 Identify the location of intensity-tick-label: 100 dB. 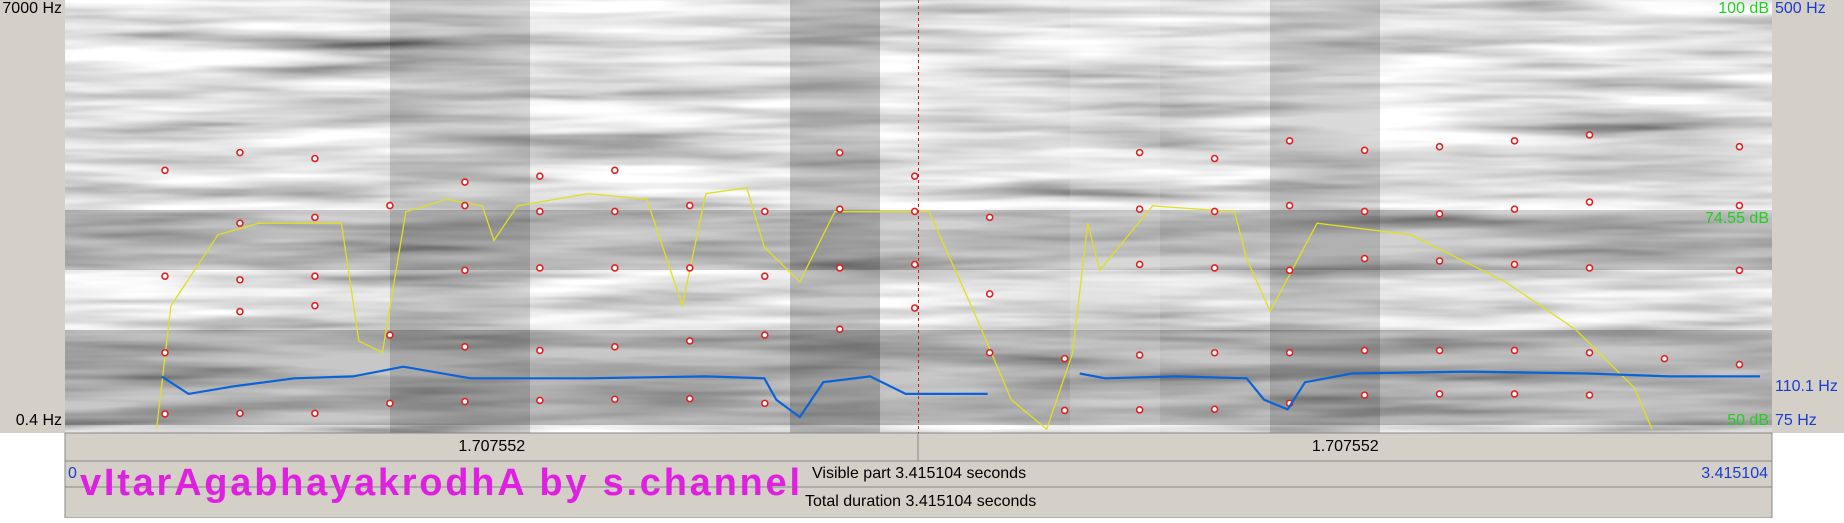
(1743, 8).